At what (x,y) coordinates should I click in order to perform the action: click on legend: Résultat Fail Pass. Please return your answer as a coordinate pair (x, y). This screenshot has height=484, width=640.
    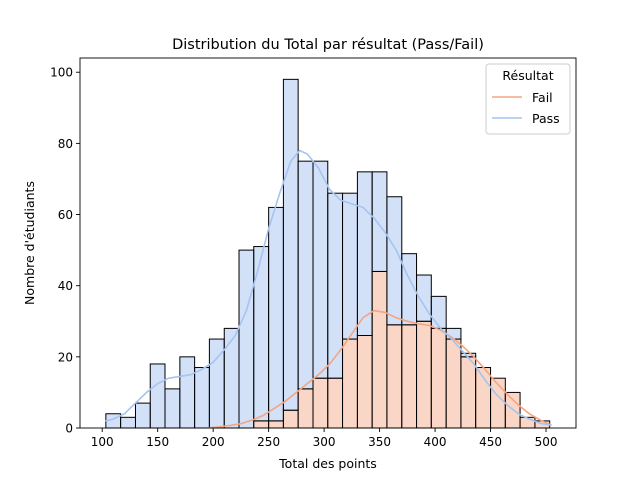
    Looking at the image, I should click on (528, 99).